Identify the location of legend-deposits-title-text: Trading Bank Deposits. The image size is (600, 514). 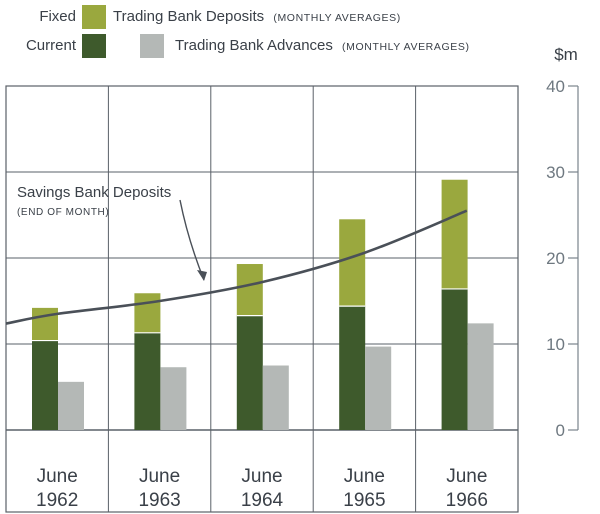
(188, 16).